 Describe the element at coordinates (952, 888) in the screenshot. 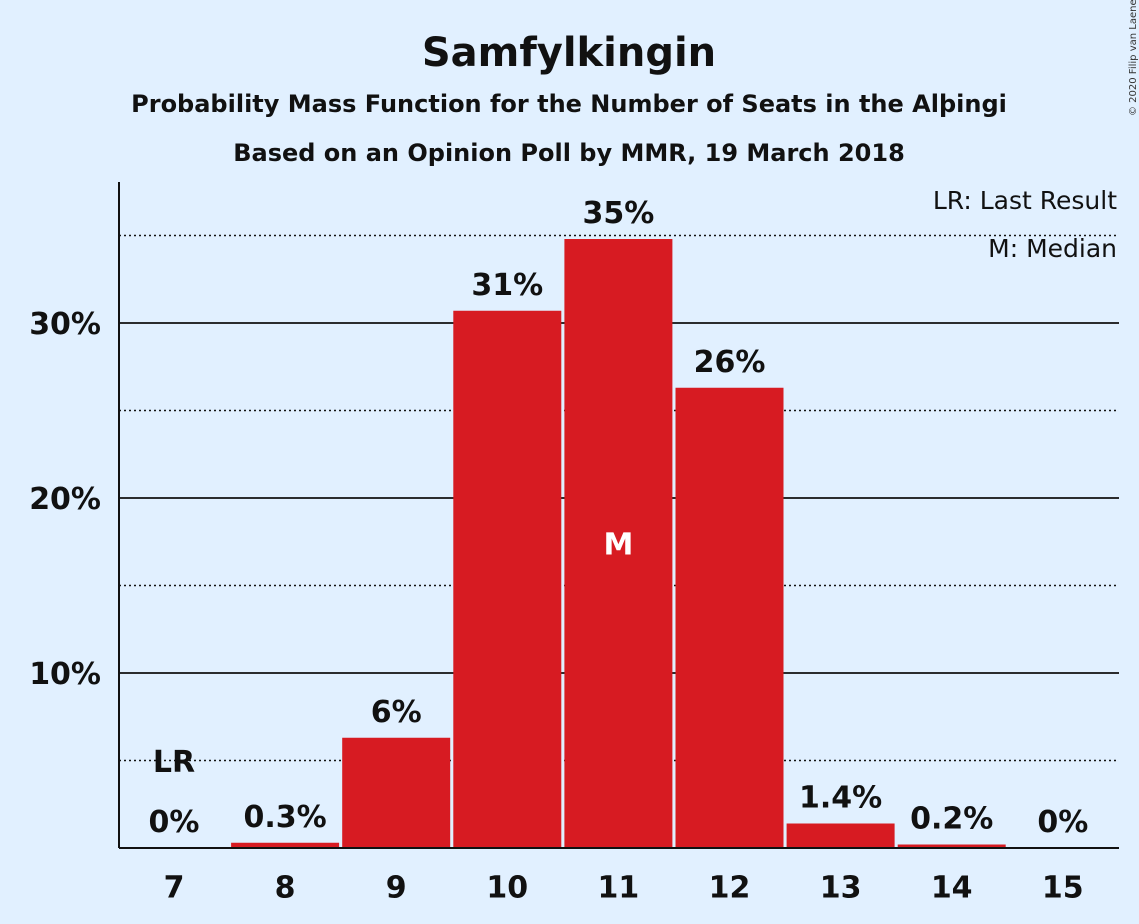

I see `x-tick-label-14: 14` at that location.